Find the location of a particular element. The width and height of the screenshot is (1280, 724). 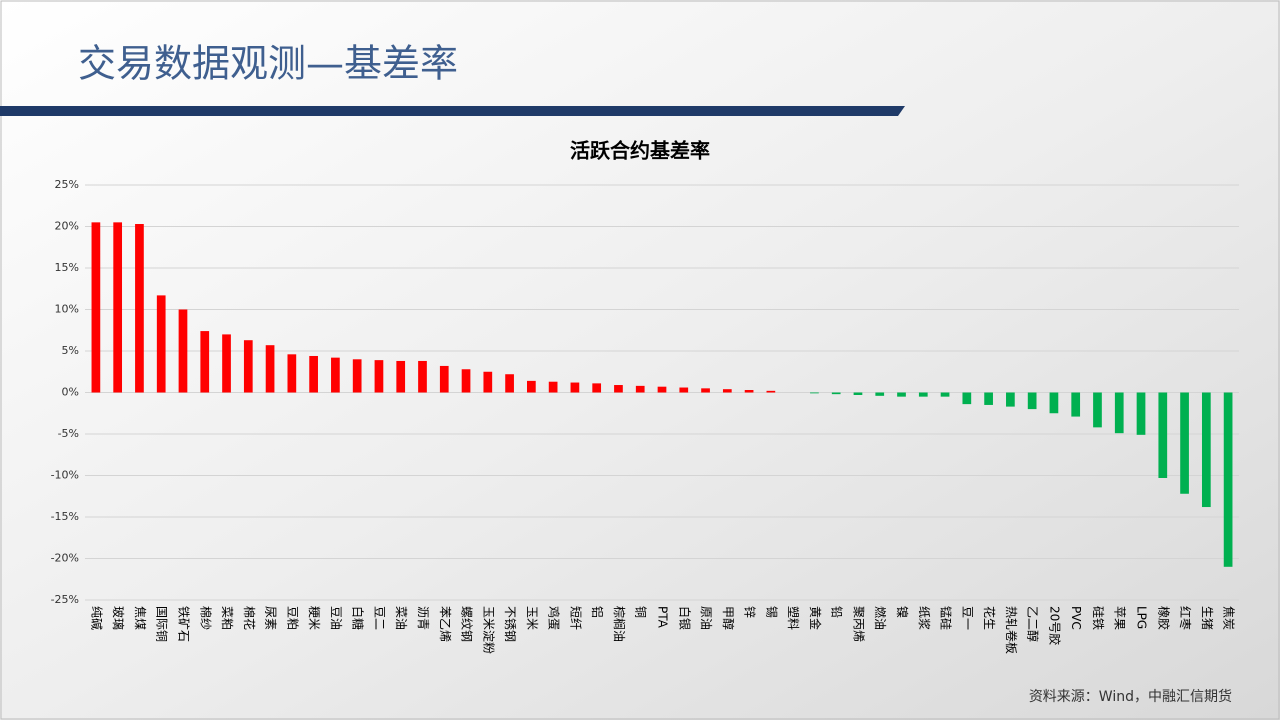

x-tick-label: 铁矿石 is located at coordinates (183, 624).